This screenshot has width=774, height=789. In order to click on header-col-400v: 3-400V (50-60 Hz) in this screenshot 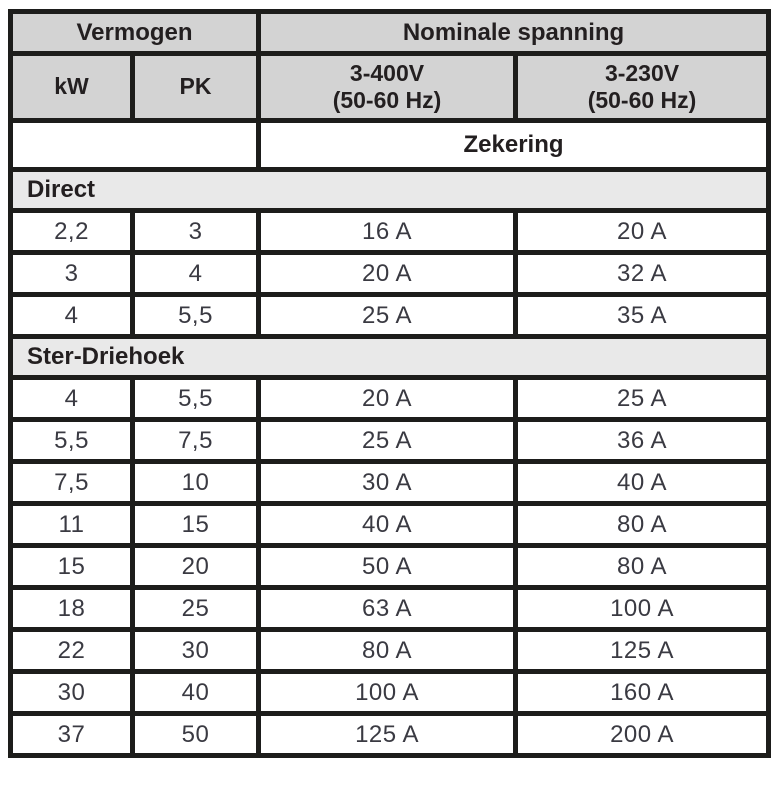, I will do `click(387, 87)`.